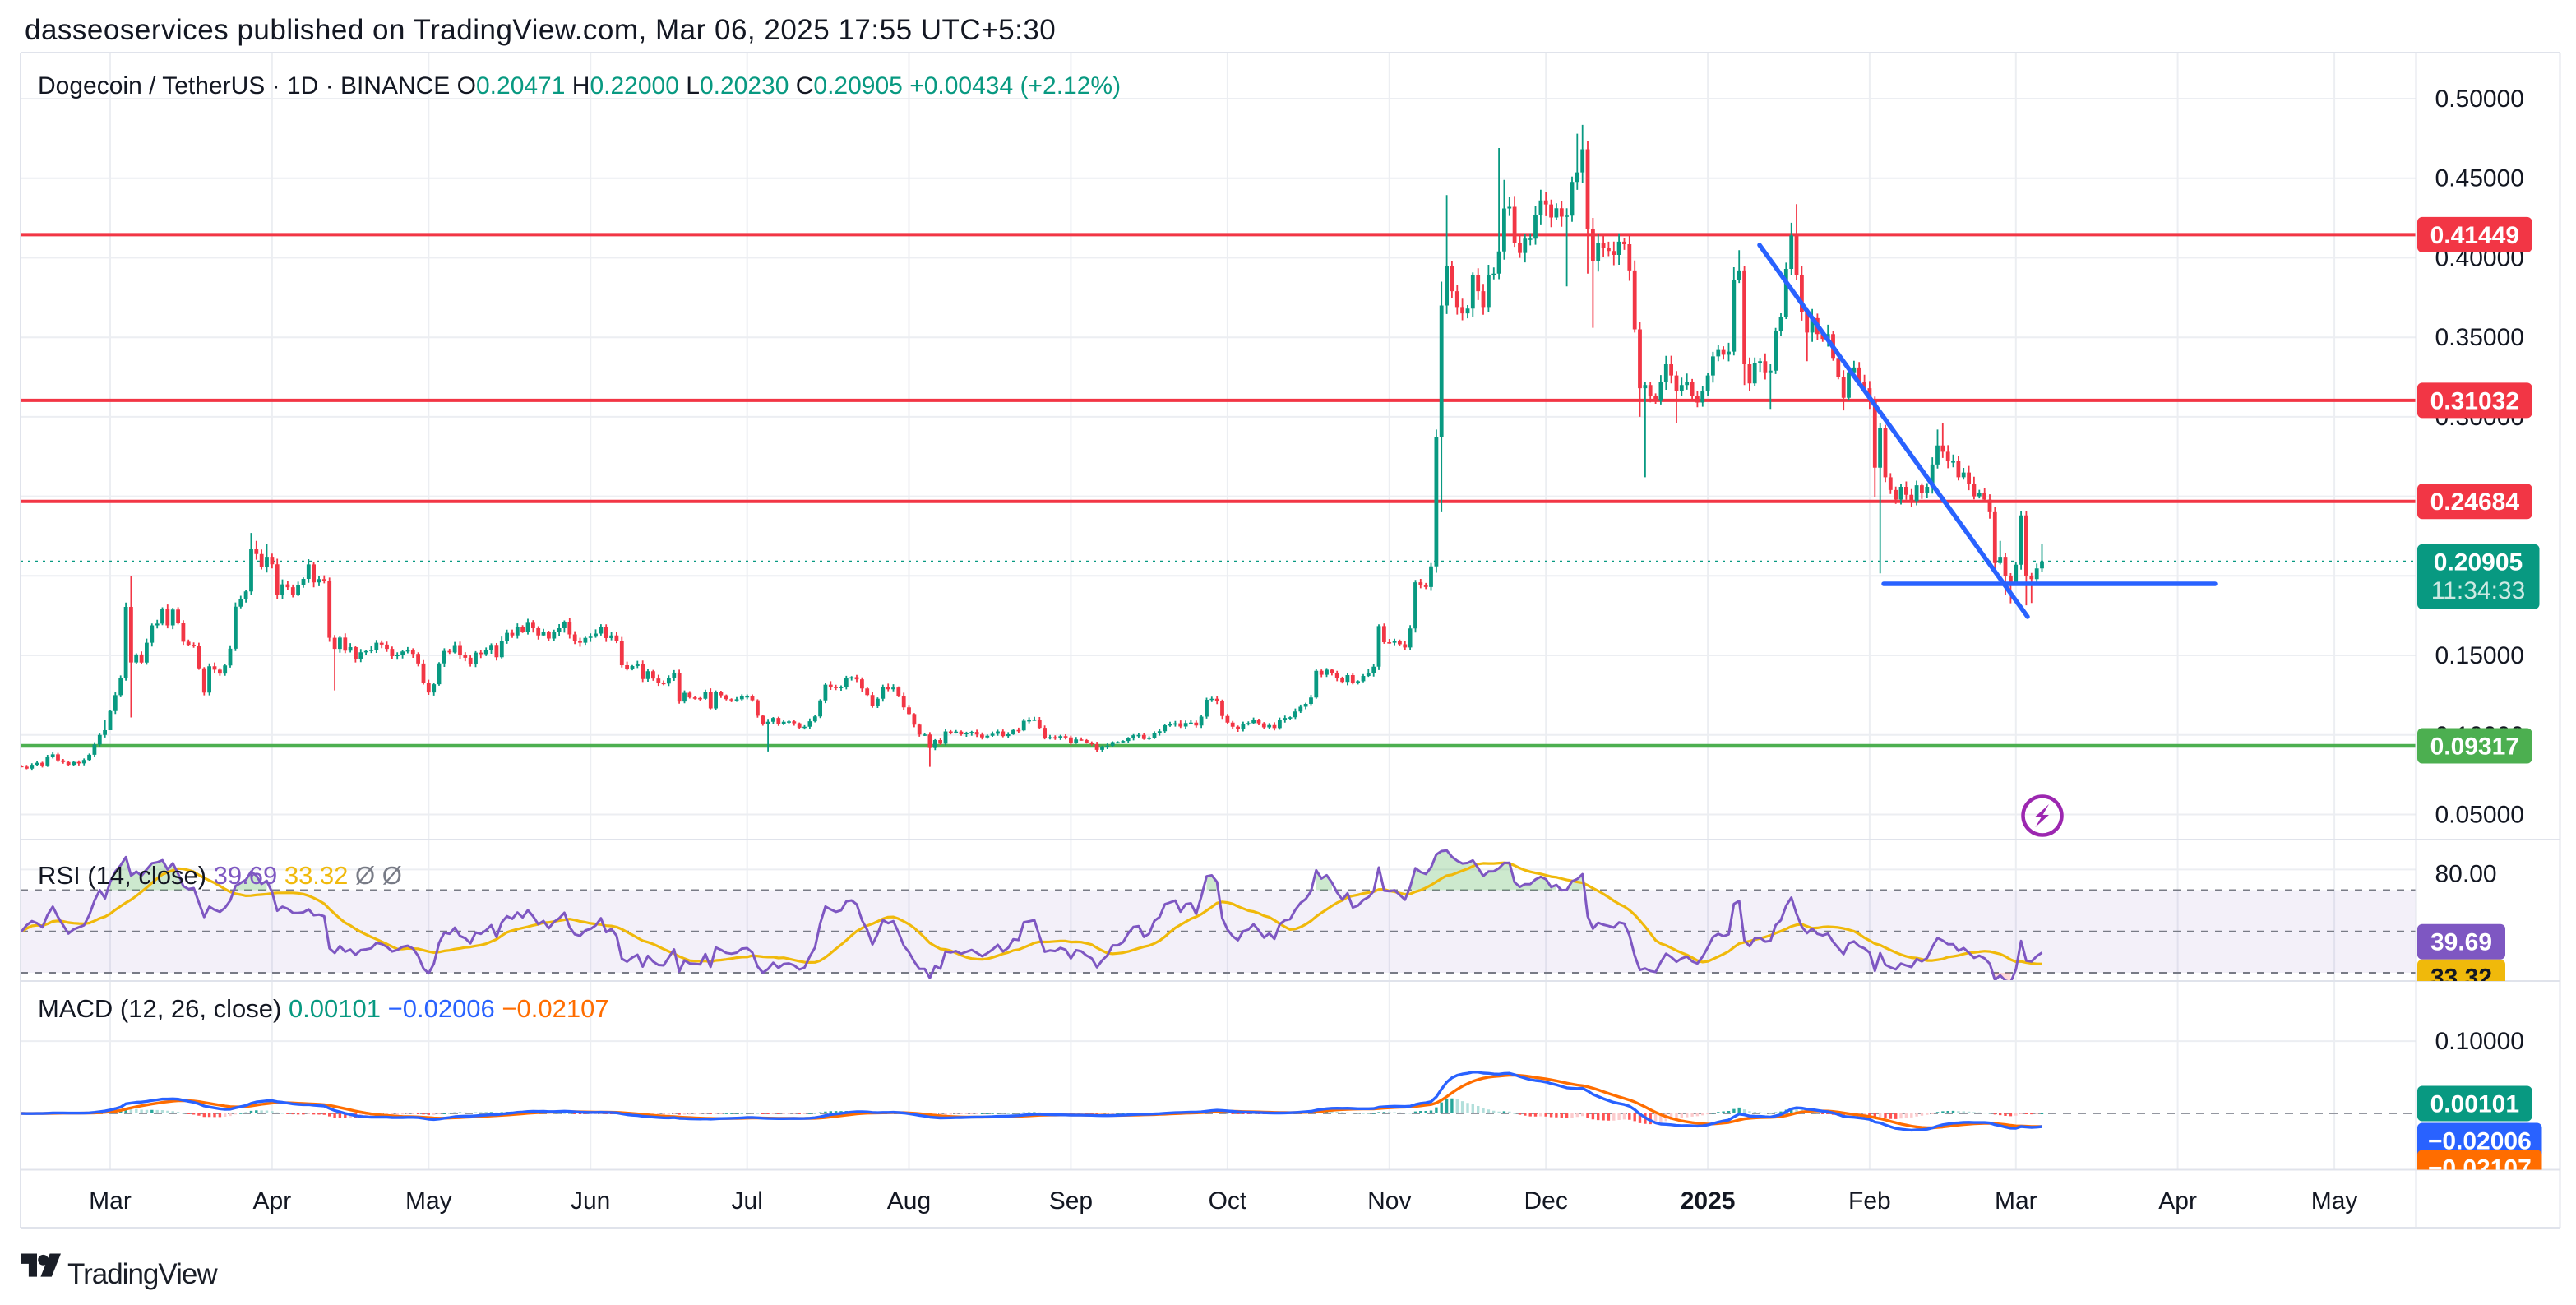 Image resolution: width=2576 pixels, height=1305 pixels. I want to click on svg-text: 11:34:33, so click(2478, 590).